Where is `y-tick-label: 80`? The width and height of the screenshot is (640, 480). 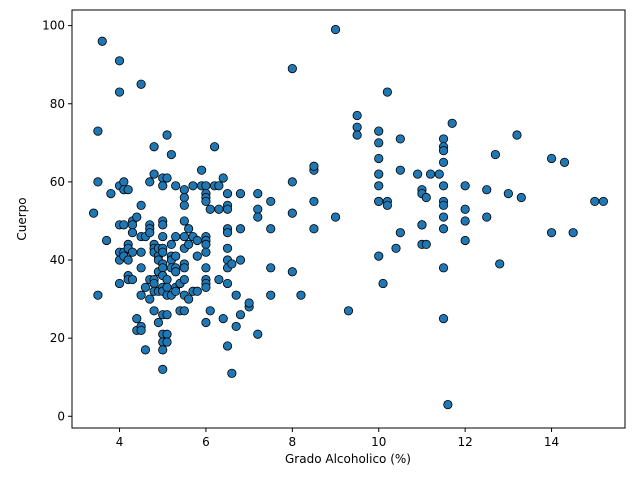 y-tick-label: 80 is located at coordinates (57, 104).